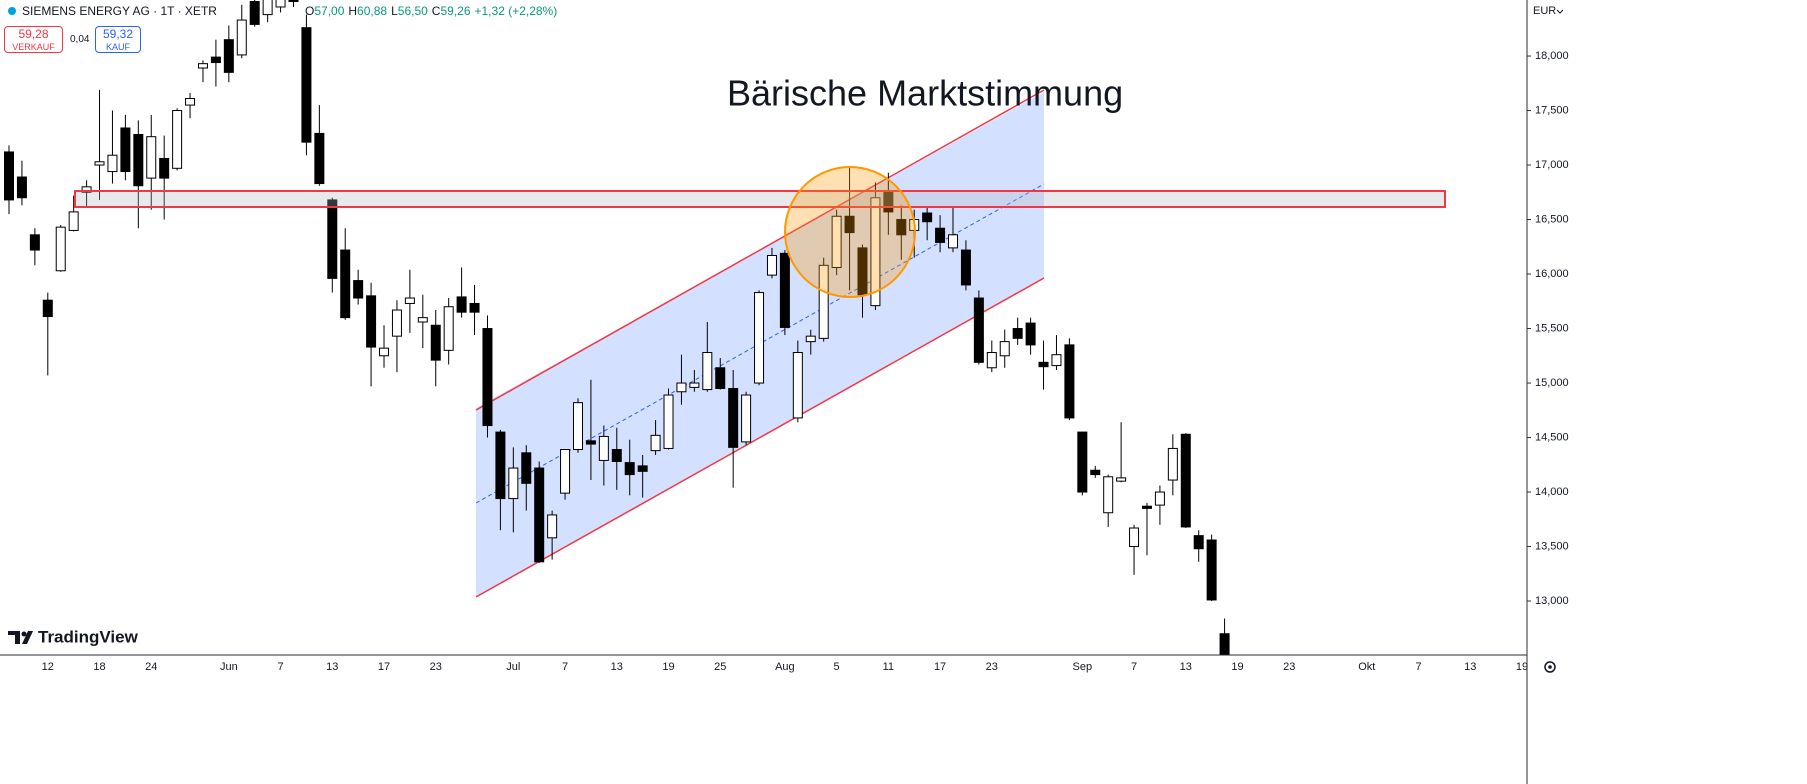 The width and height of the screenshot is (1807, 784). What do you see at coordinates (1552, 492) in the screenshot?
I see `y-tick-label: 14,000` at bounding box center [1552, 492].